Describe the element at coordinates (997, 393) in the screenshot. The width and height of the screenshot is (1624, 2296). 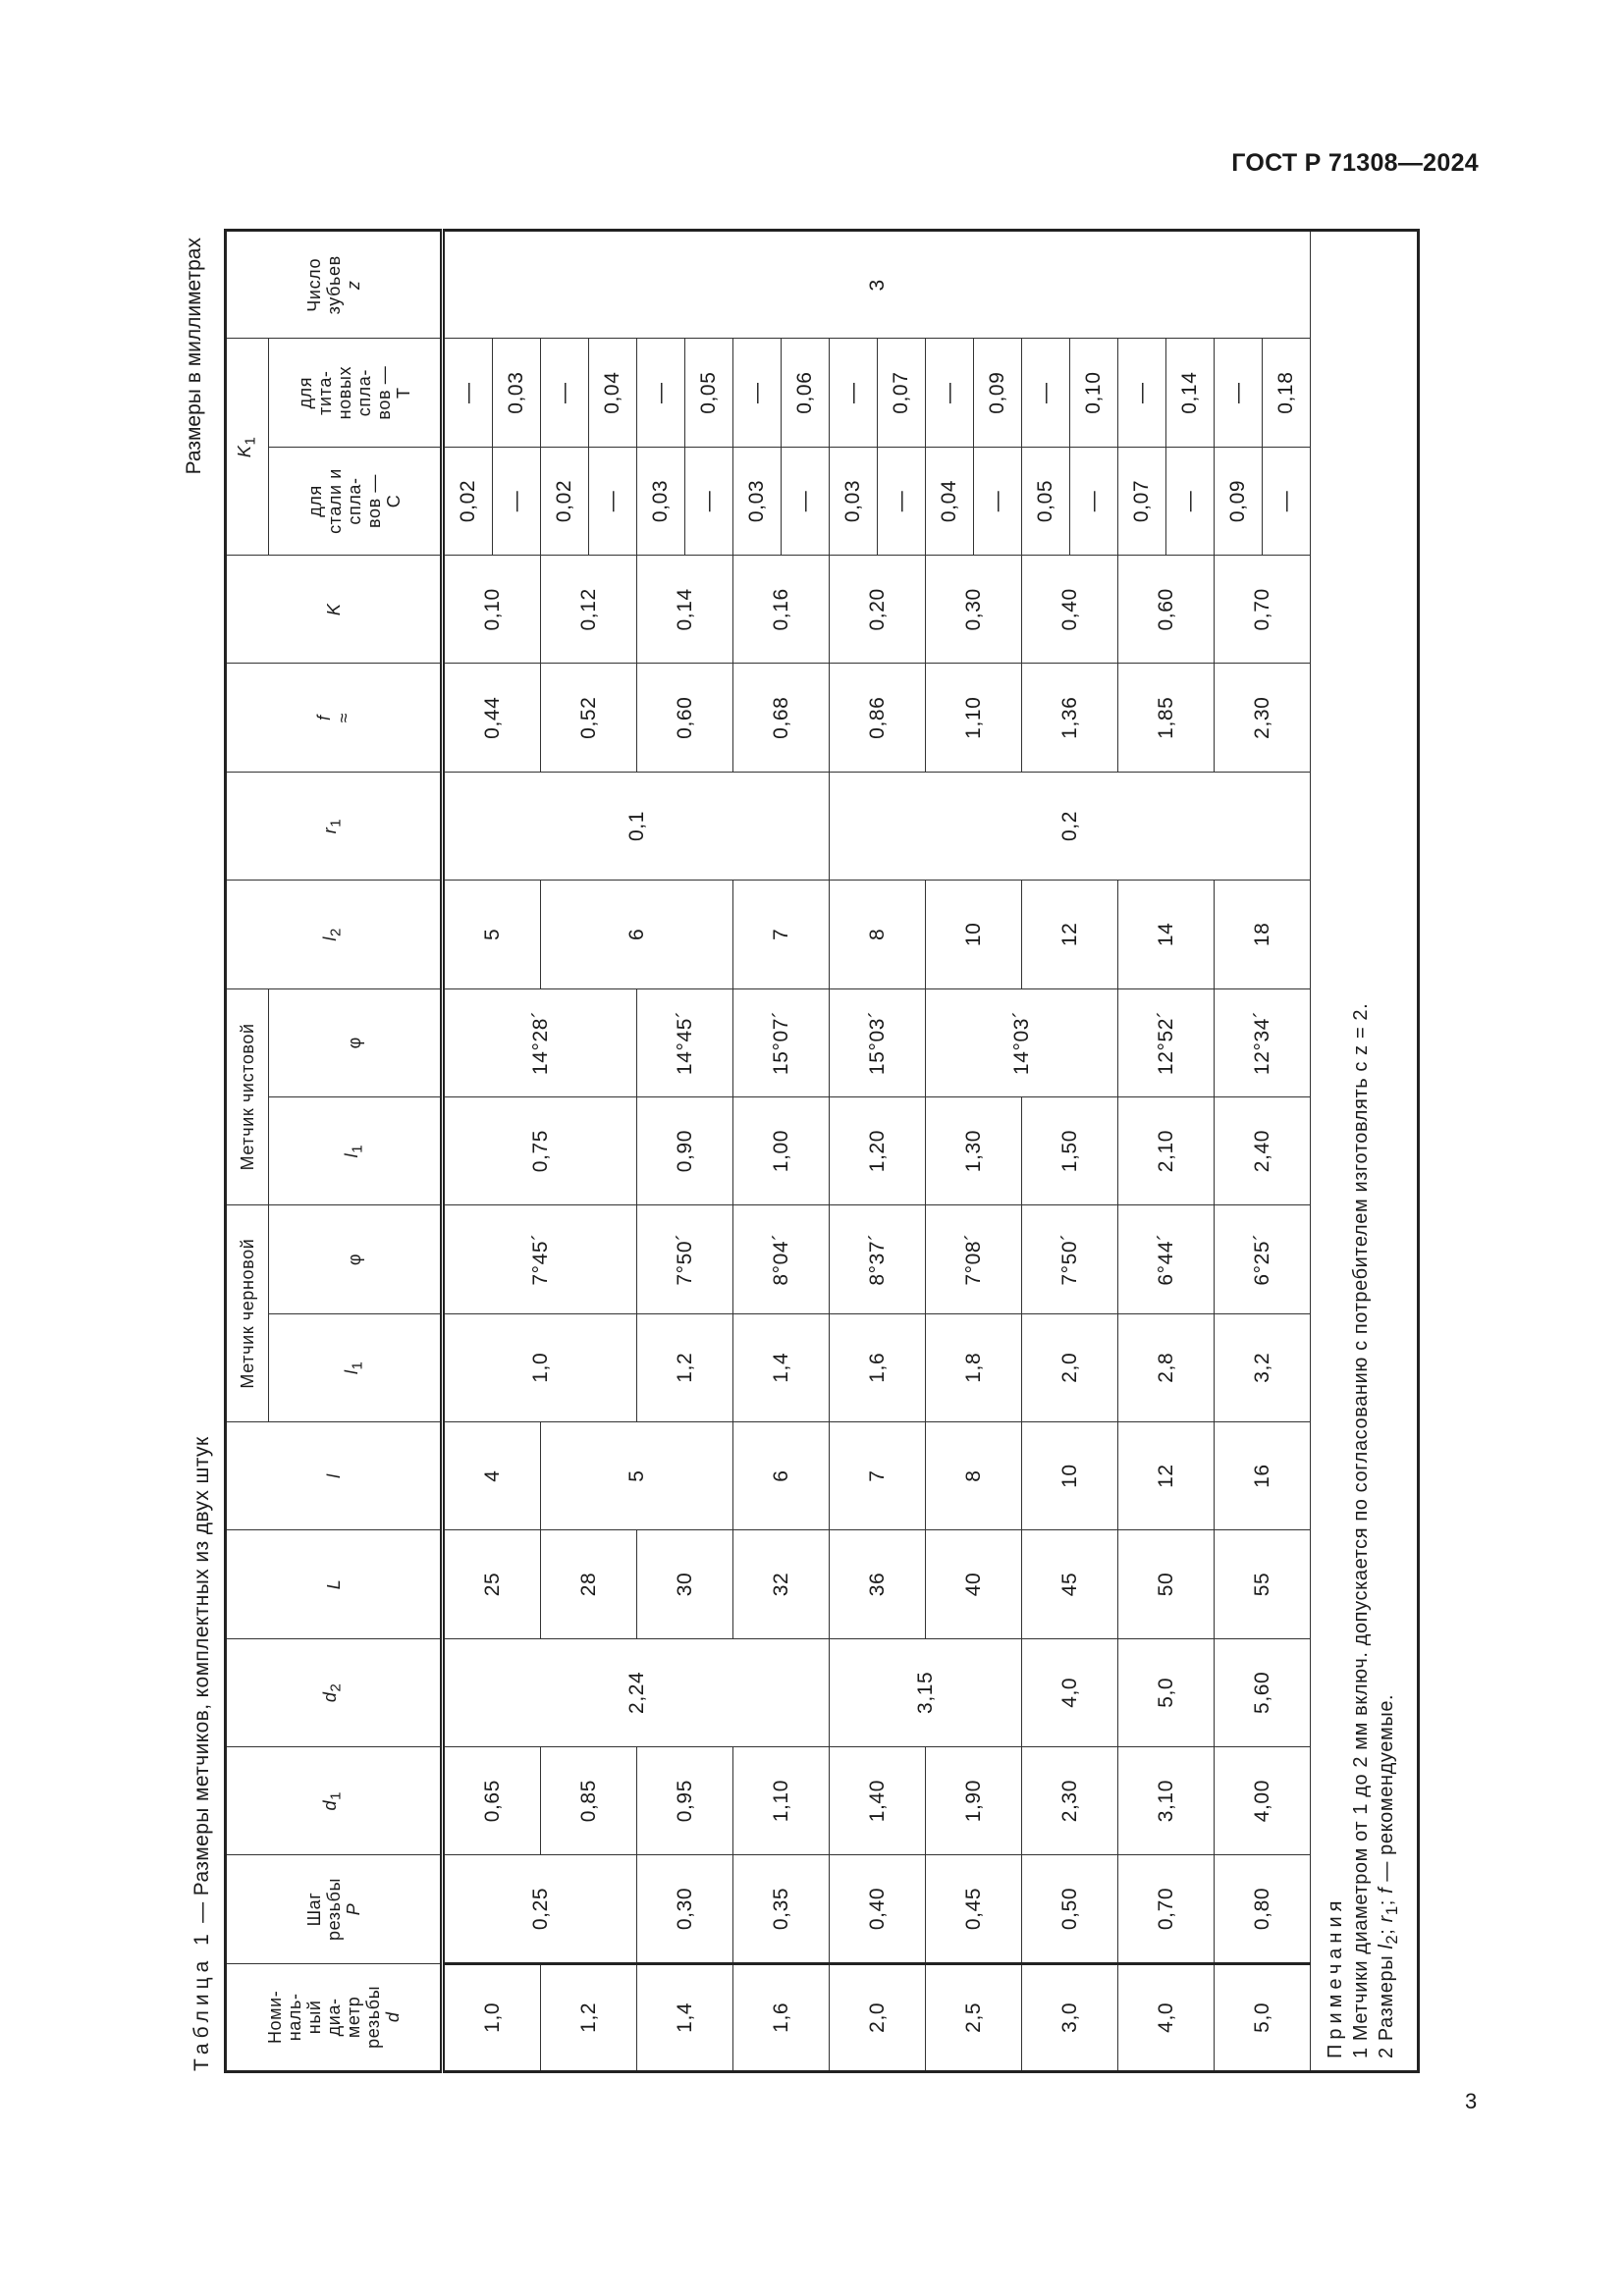
I see `cell-k1-t: 0,09` at that location.